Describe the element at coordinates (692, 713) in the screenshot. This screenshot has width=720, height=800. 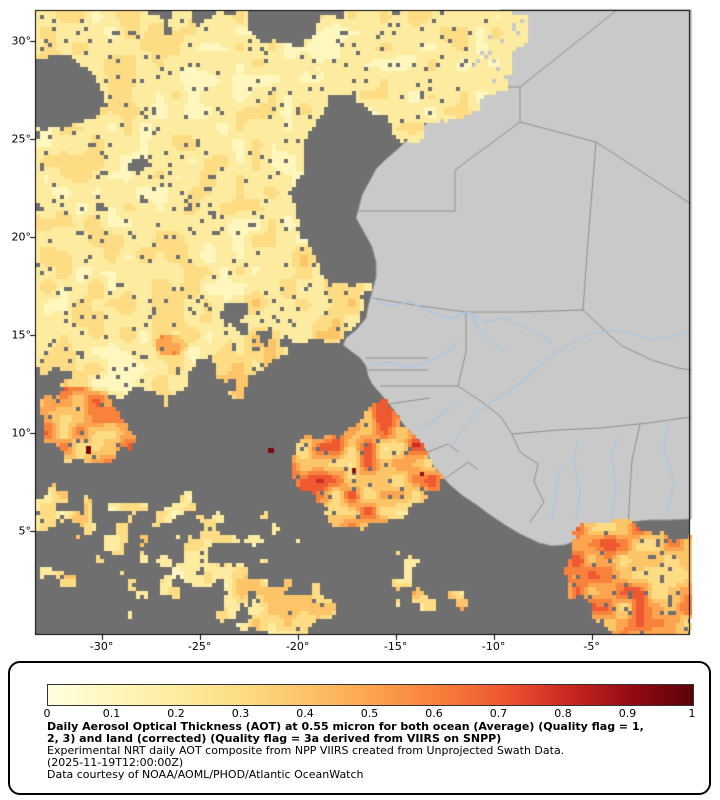
I see `colorbar-tick-label: 1` at that location.